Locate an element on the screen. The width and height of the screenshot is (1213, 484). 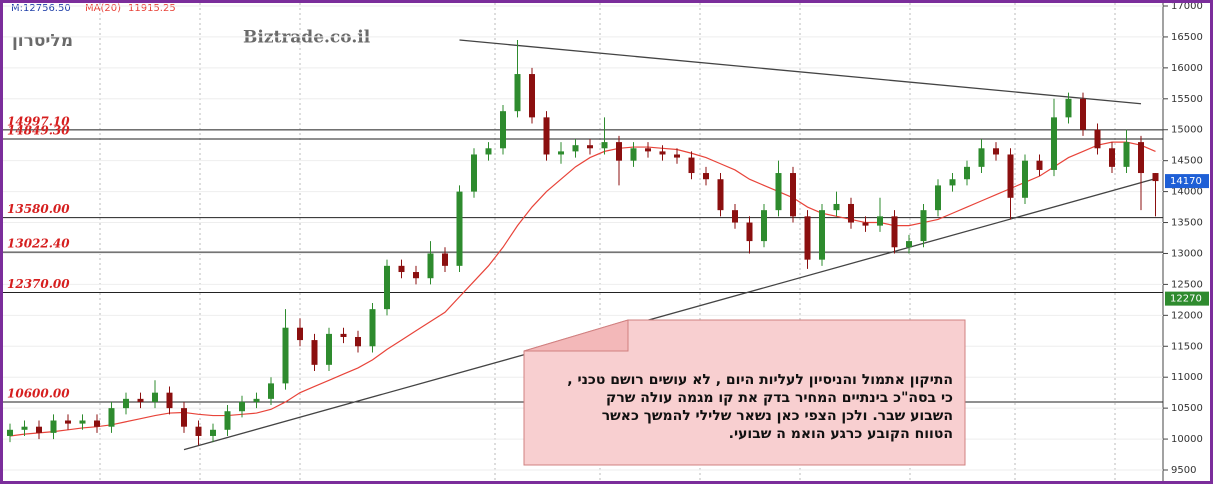
y-tick-label: 11500 is located at coordinates (1187, 346).